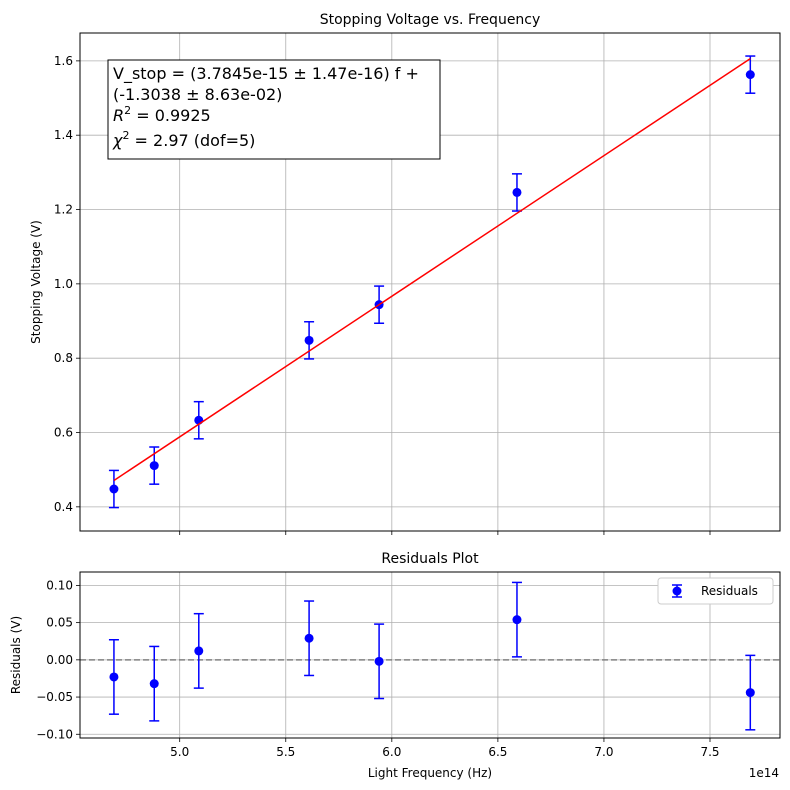  What do you see at coordinates (63, 135) in the screenshot?
I see `voltage-y-tick-label: 1.4` at bounding box center [63, 135].